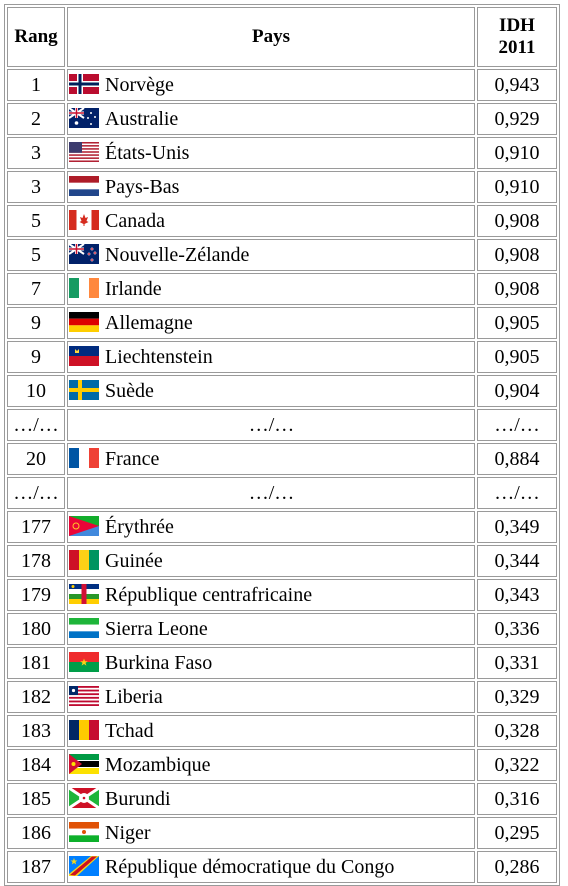 The image size is (568, 886). I want to click on rank-cell: 1, so click(36, 85).